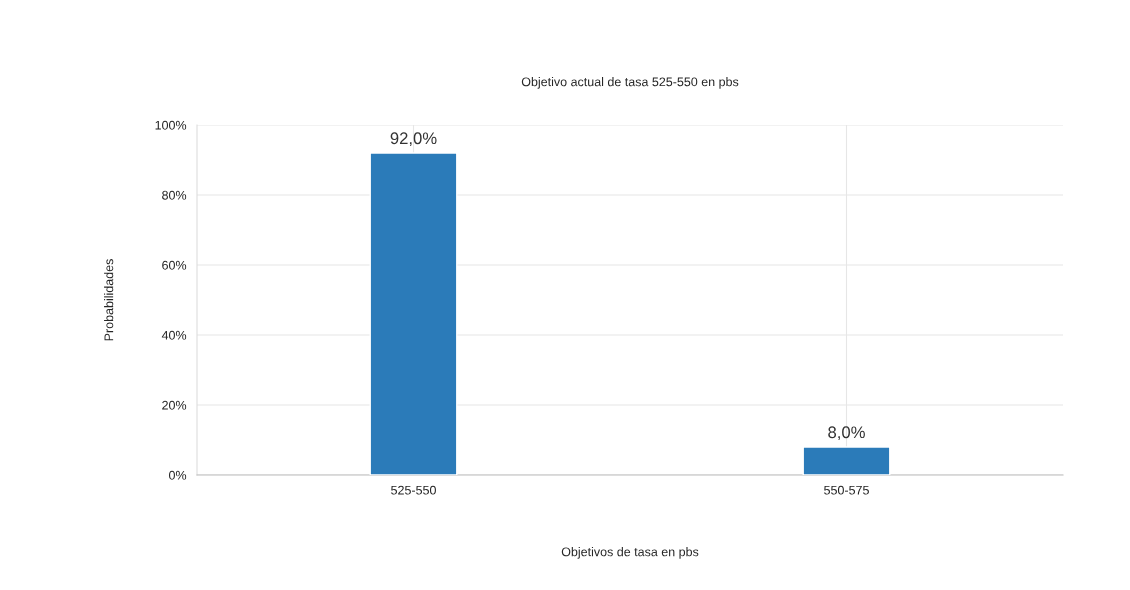 The image size is (1130, 590). Describe the element at coordinates (413, 139) in the screenshot. I see `data-label: 92,0%` at that location.